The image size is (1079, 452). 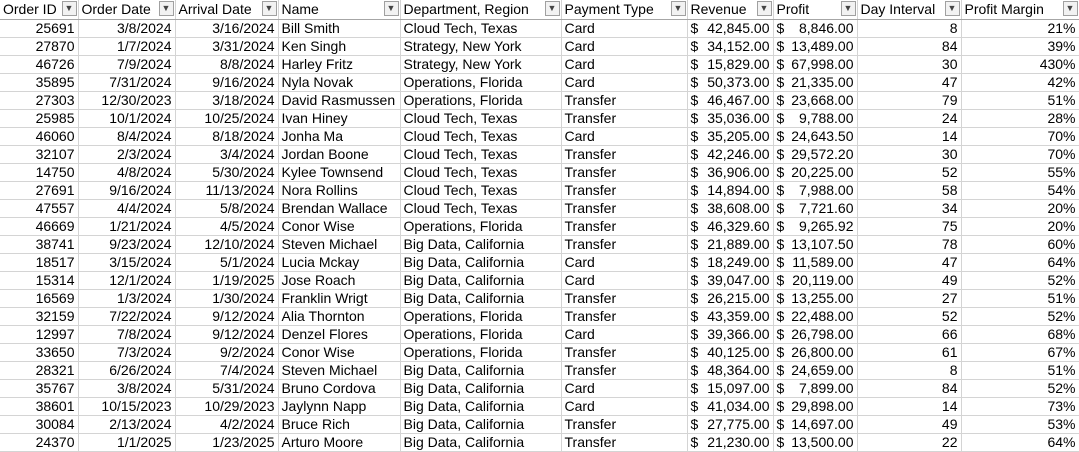 What do you see at coordinates (127, 46) in the screenshot?
I see `order-date-cell: 1/7/2024` at bounding box center [127, 46].